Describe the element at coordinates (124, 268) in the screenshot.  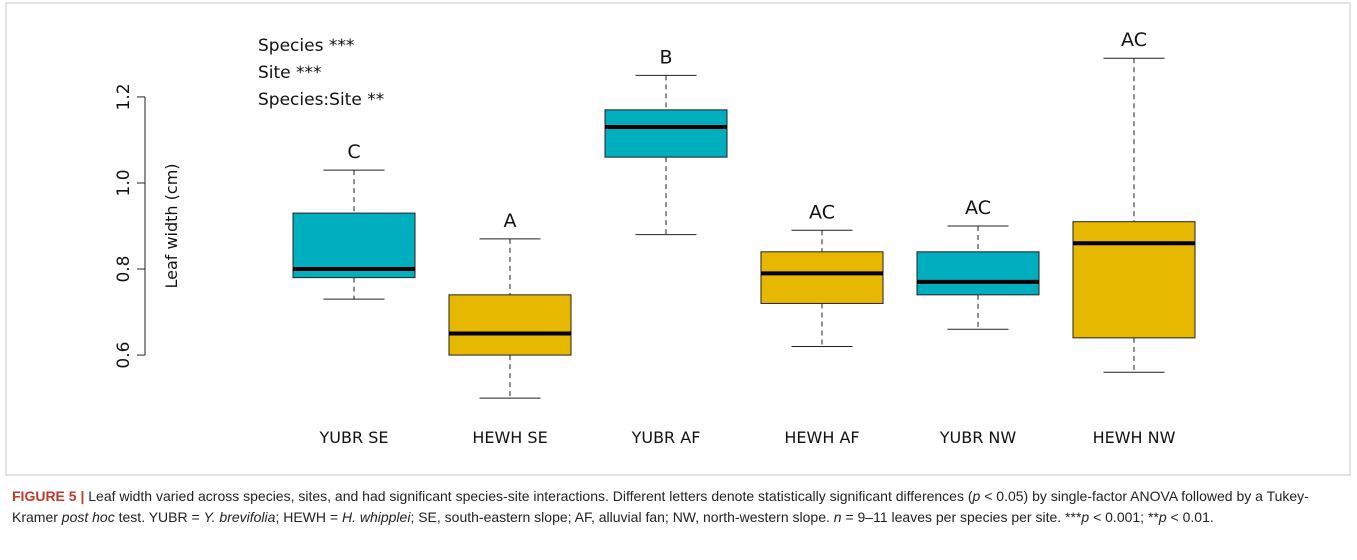
I see `y-tick-label: 0.8` at that location.